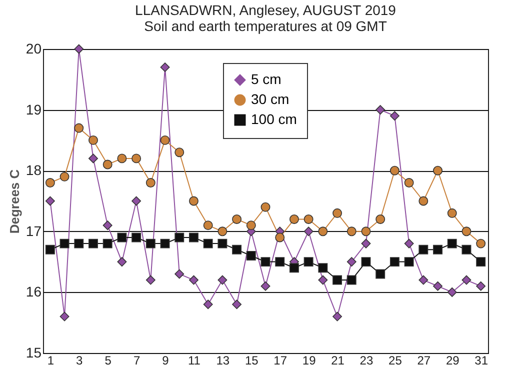 Image resolution: width=508 pixels, height=378 pixels. What do you see at coordinates (281, 361) in the screenshot?
I see `x-tick-label: 17` at bounding box center [281, 361].